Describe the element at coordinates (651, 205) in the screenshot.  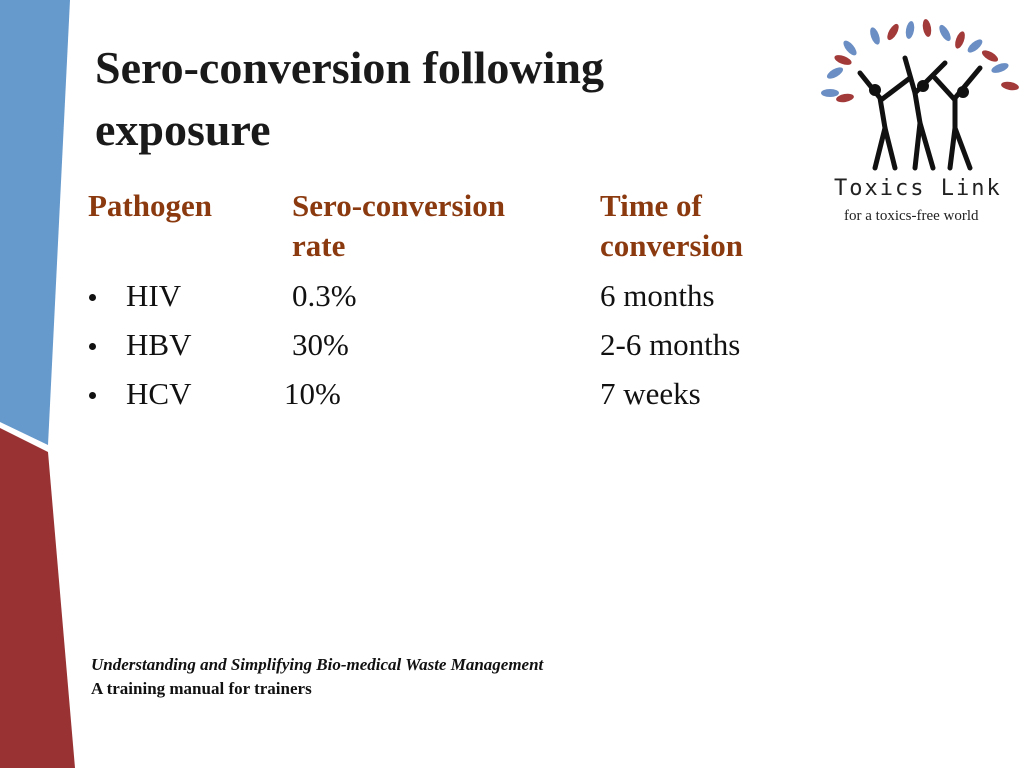
I see `column-header: Time of` at that location.